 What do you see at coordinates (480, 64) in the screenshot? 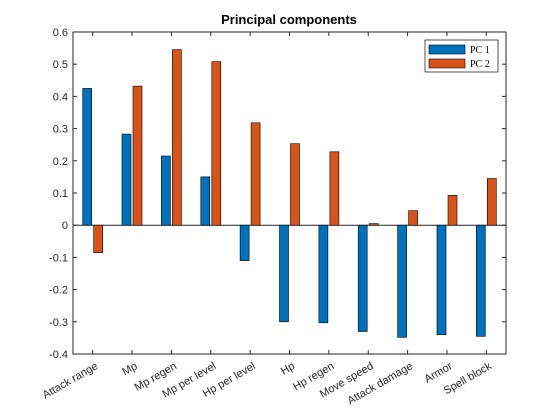
I see `legend-label-pc2: PC 2` at bounding box center [480, 64].